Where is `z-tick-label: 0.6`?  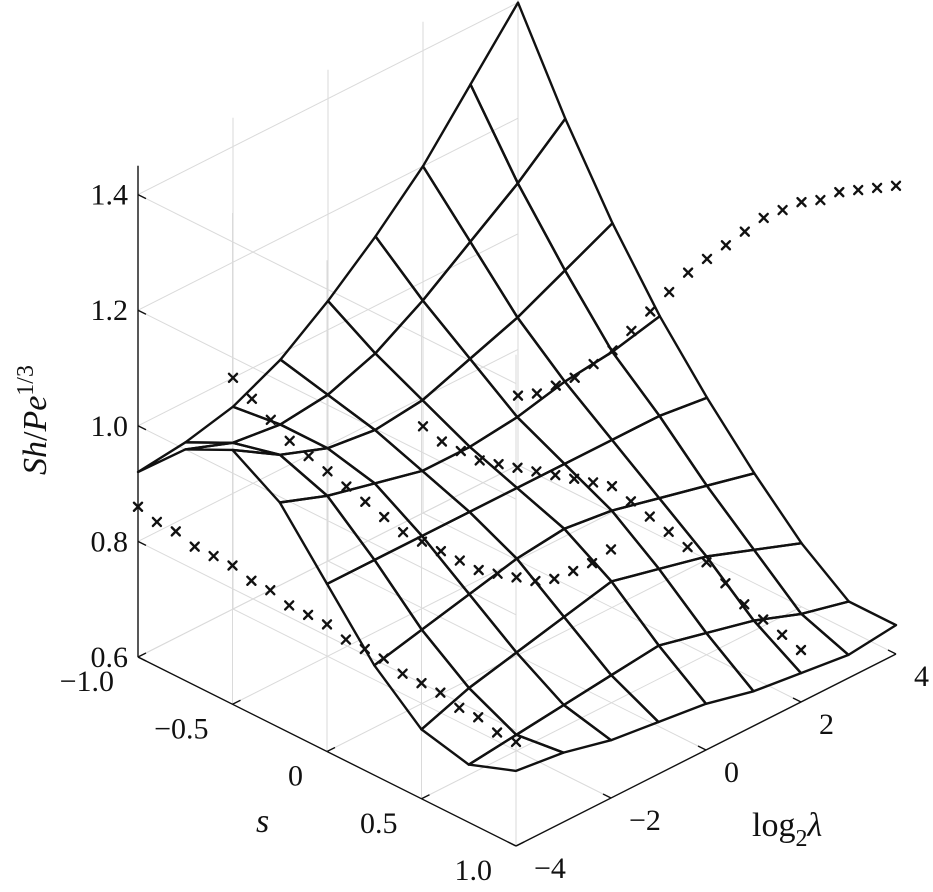
z-tick-label: 0.6 is located at coordinates (110, 657).